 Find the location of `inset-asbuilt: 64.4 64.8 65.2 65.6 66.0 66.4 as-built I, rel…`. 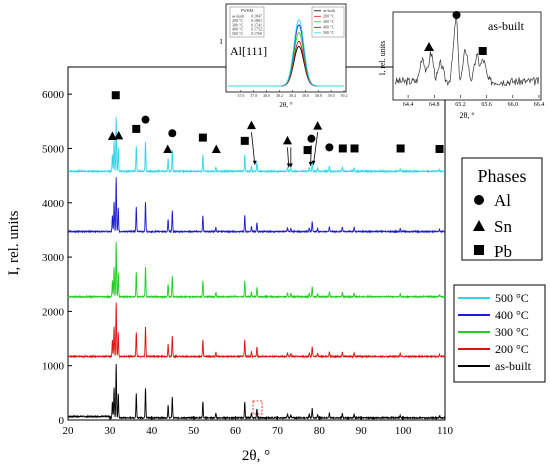

inset-asbuilt: 64.4 64.8 65.2 65.6 66.0 66.4 as-built I, rel… is located at coordinates (461, 65).